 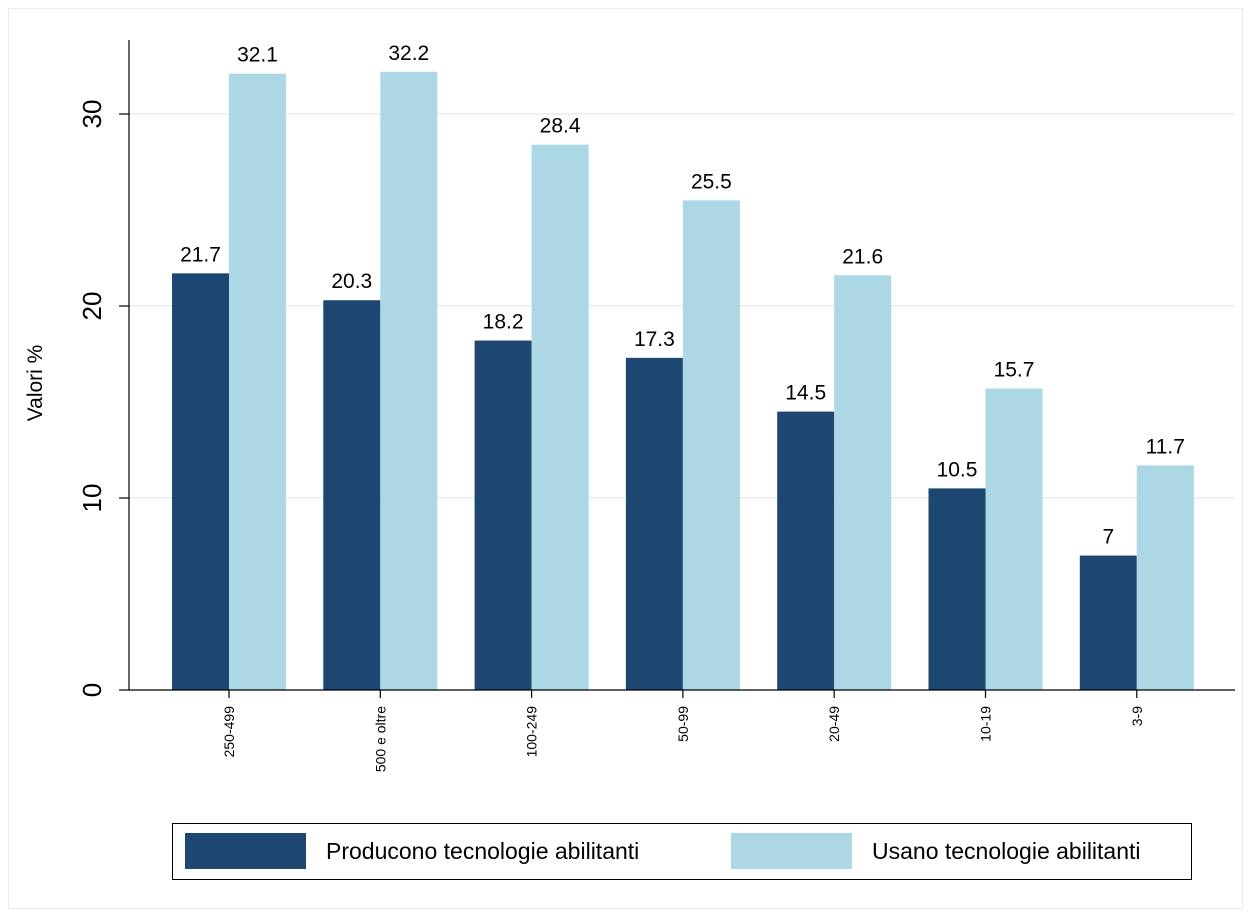 I want to click on data-label: 7, so click(x=1108, y=537).